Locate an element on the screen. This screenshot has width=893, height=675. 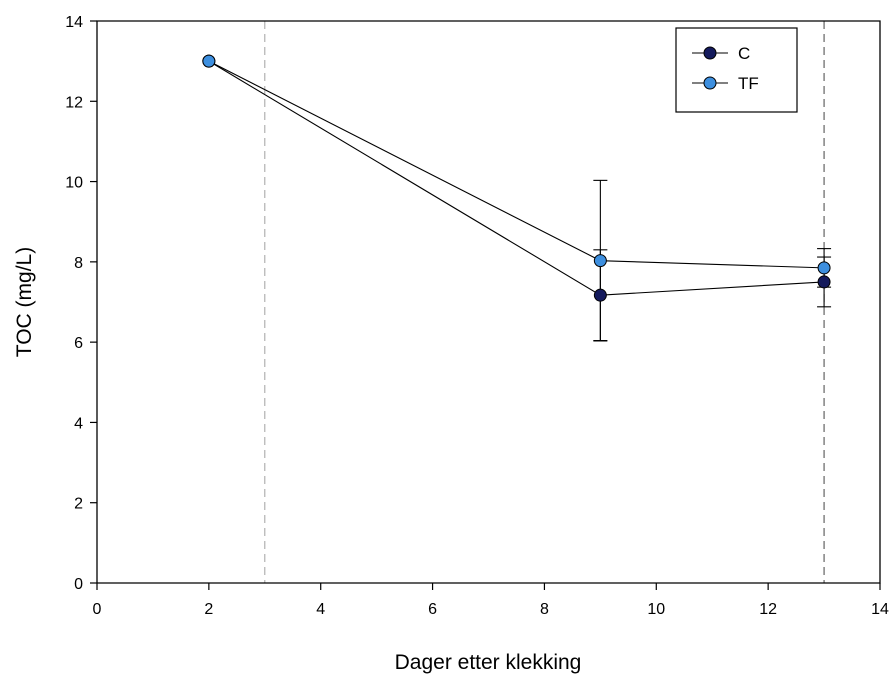
x-tick-label: 14 is located at coordinates (880, 609).